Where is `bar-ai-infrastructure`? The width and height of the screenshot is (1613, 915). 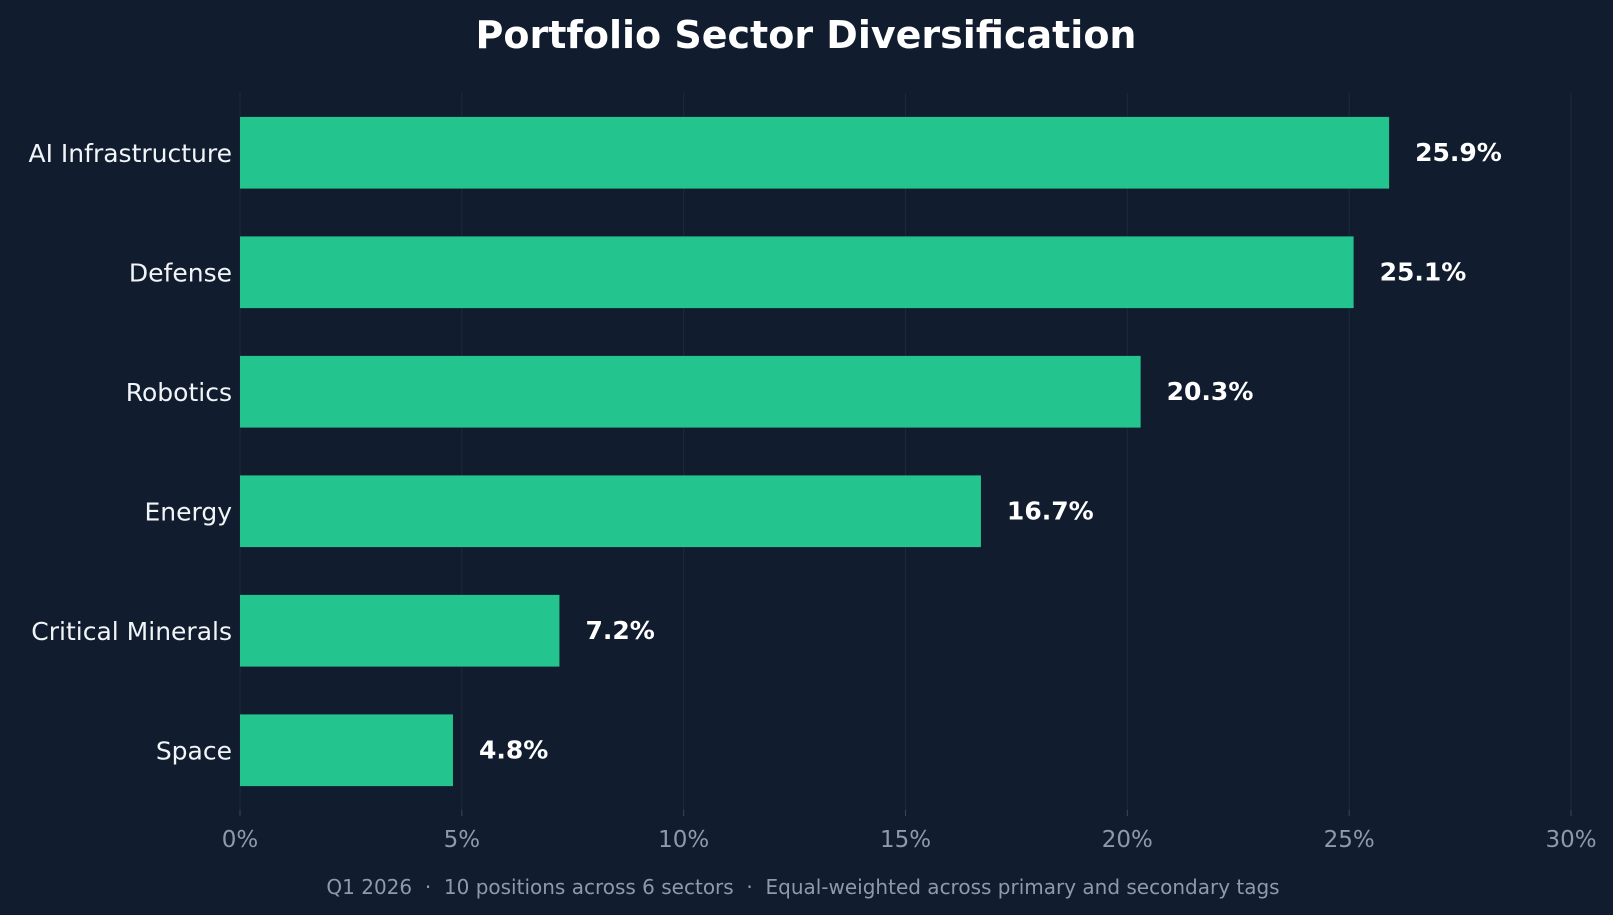
bar-ai-infrastructure is located at coordinates (815, 152).